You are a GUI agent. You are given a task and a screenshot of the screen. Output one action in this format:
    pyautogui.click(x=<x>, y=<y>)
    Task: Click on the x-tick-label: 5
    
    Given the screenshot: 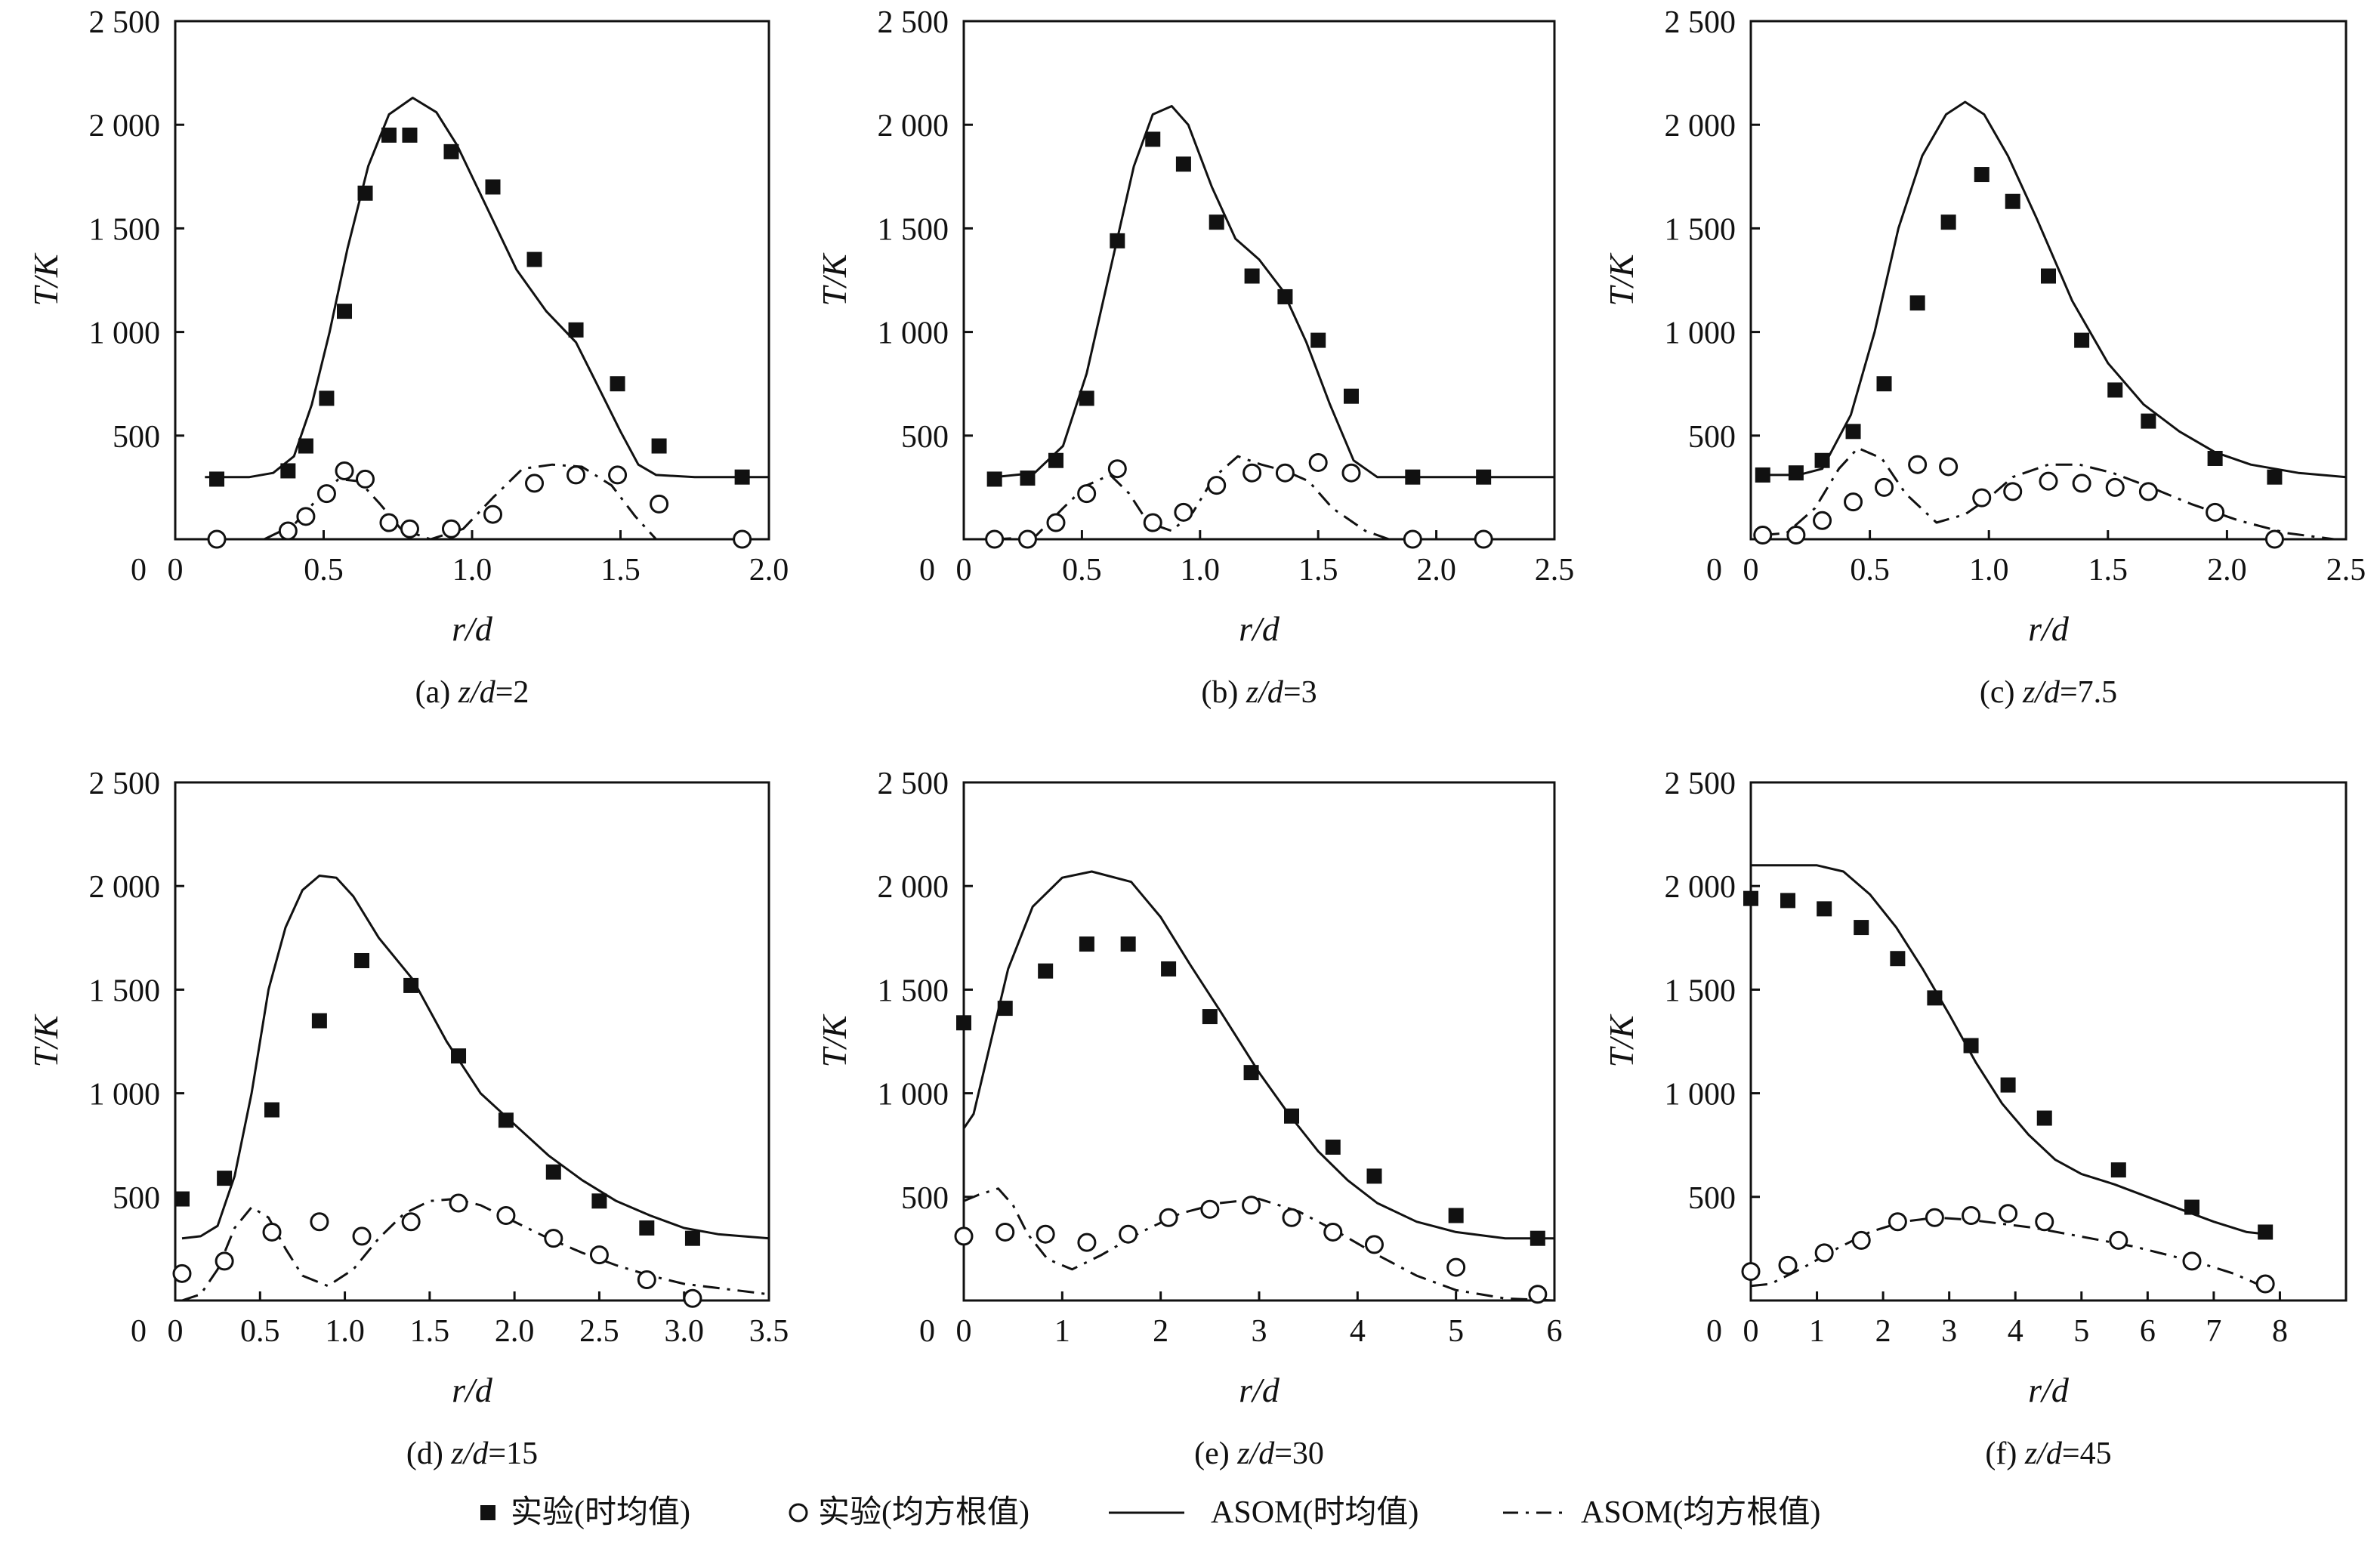 What is the action you would take?
    pyautogui.click(x=2081, y=1331)
    